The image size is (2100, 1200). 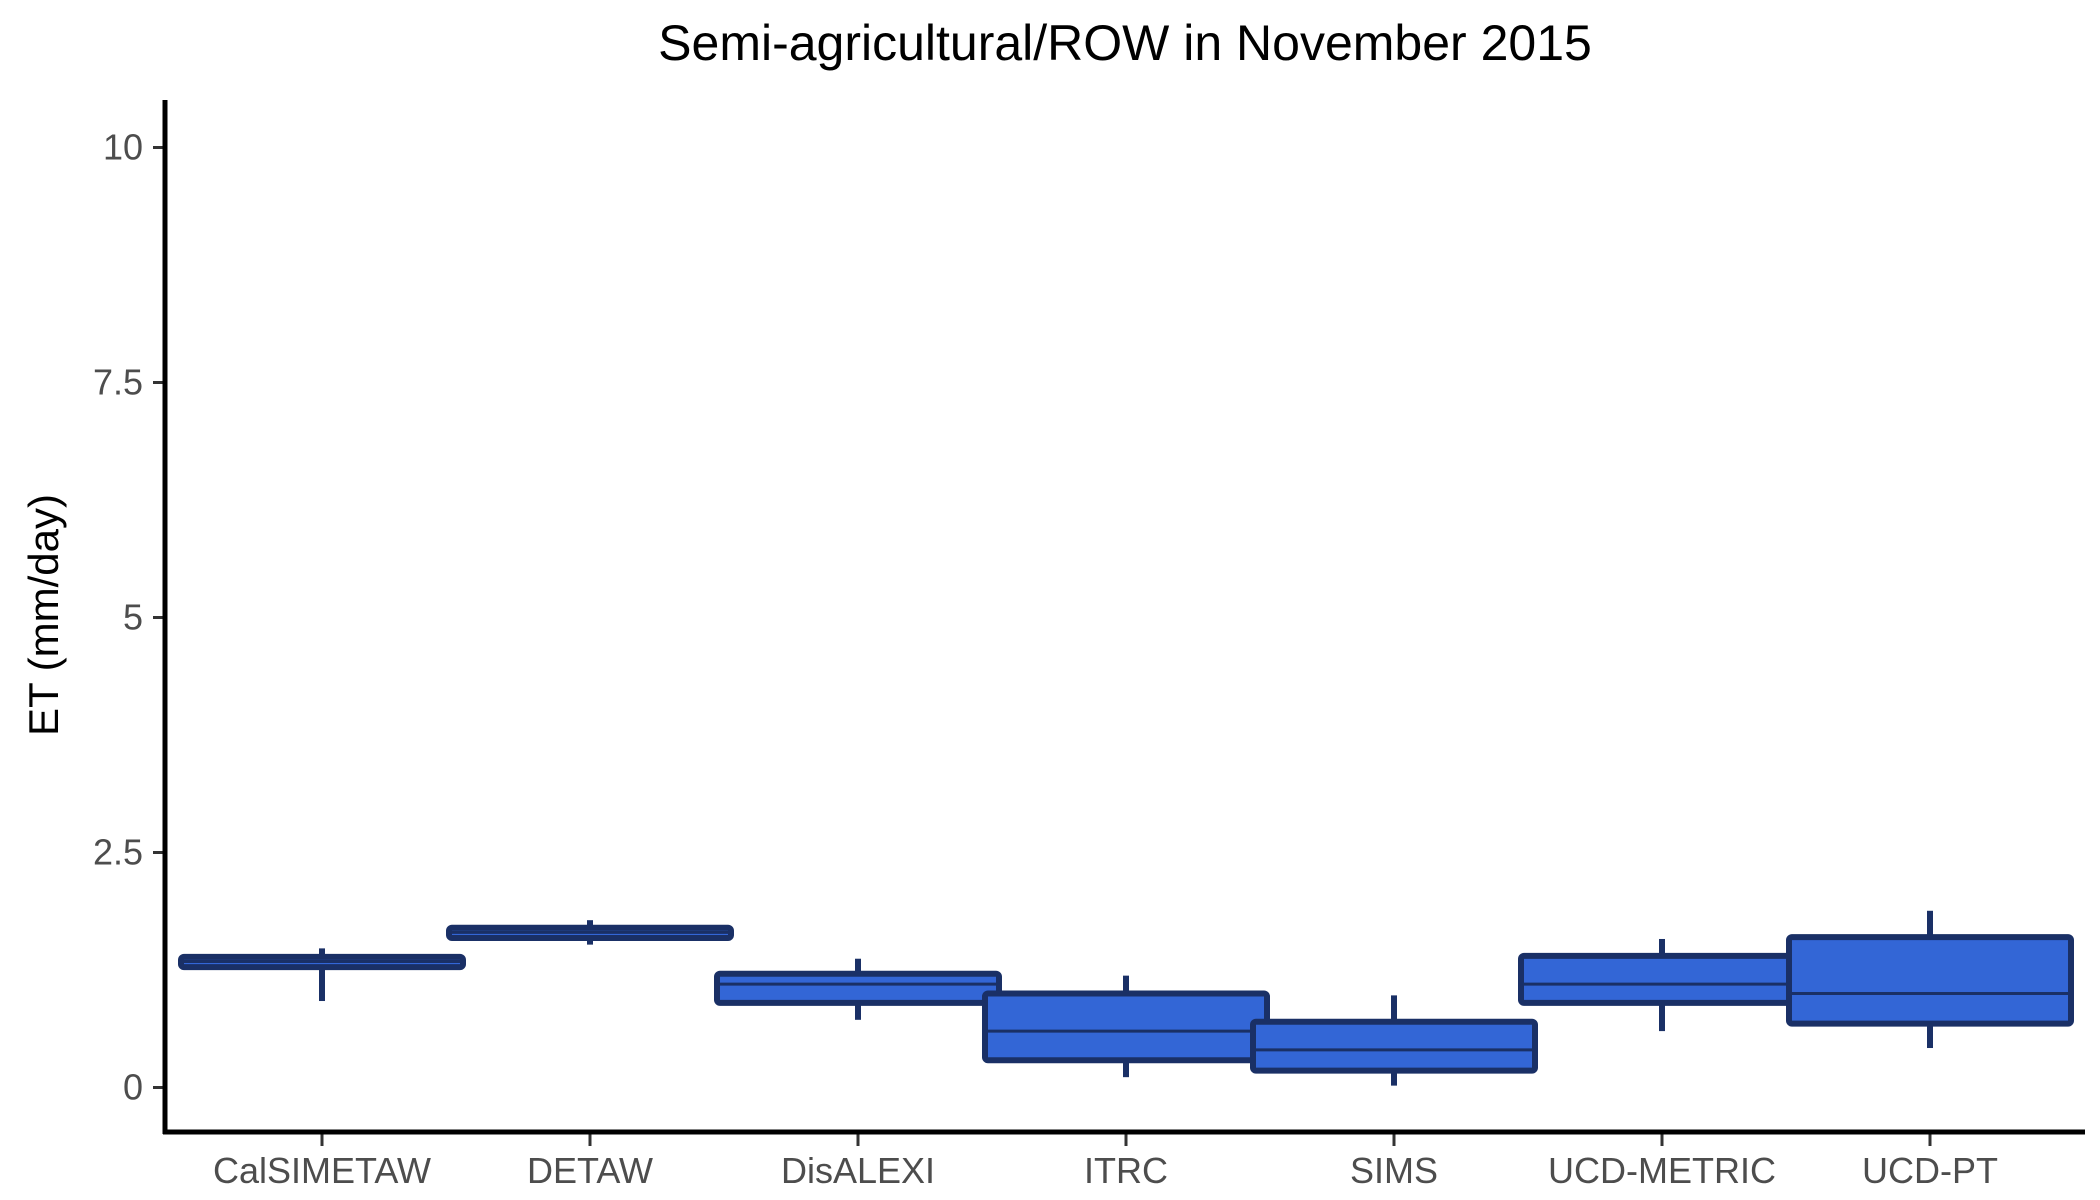 What do you see at coordinates (1125, 43) in the screenshot?
I see `chart-title: Semi-agricultural/ROW in November 2015` at bounding box center [1125, 43].